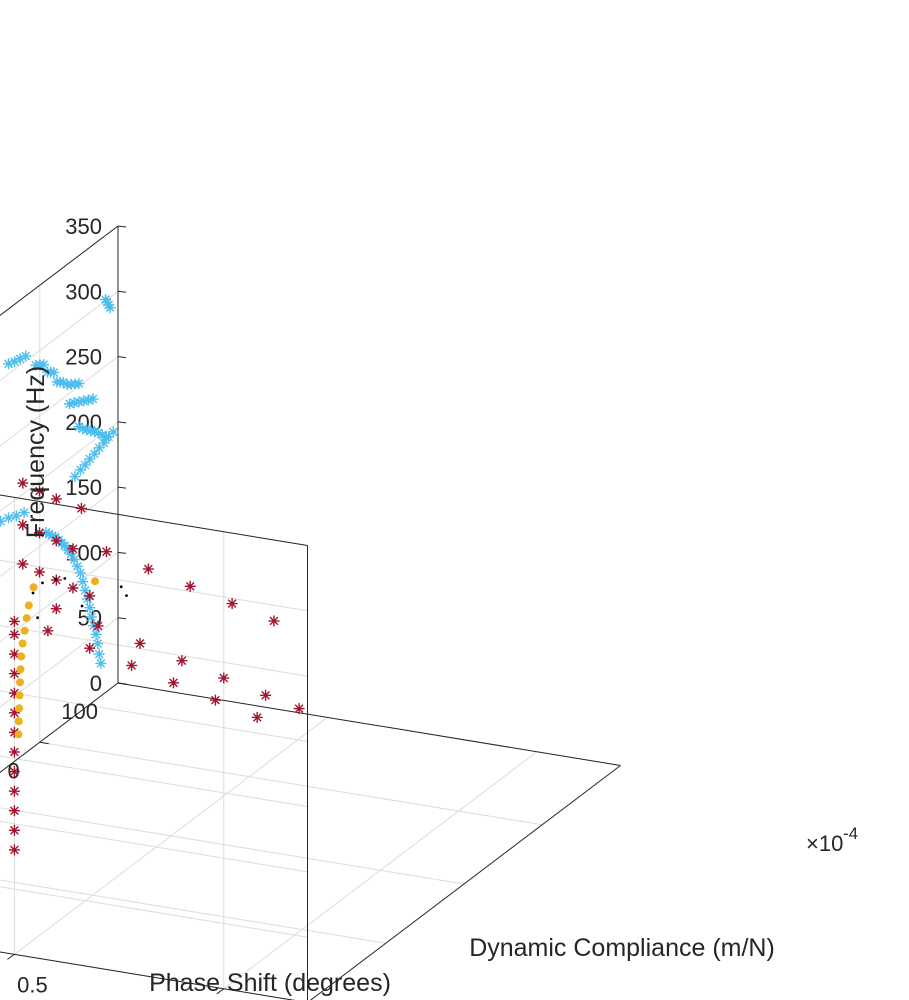 The width and height of the screenshot is (909, 1000). I want to click on y-tick-label: 100, so click(79, 711).